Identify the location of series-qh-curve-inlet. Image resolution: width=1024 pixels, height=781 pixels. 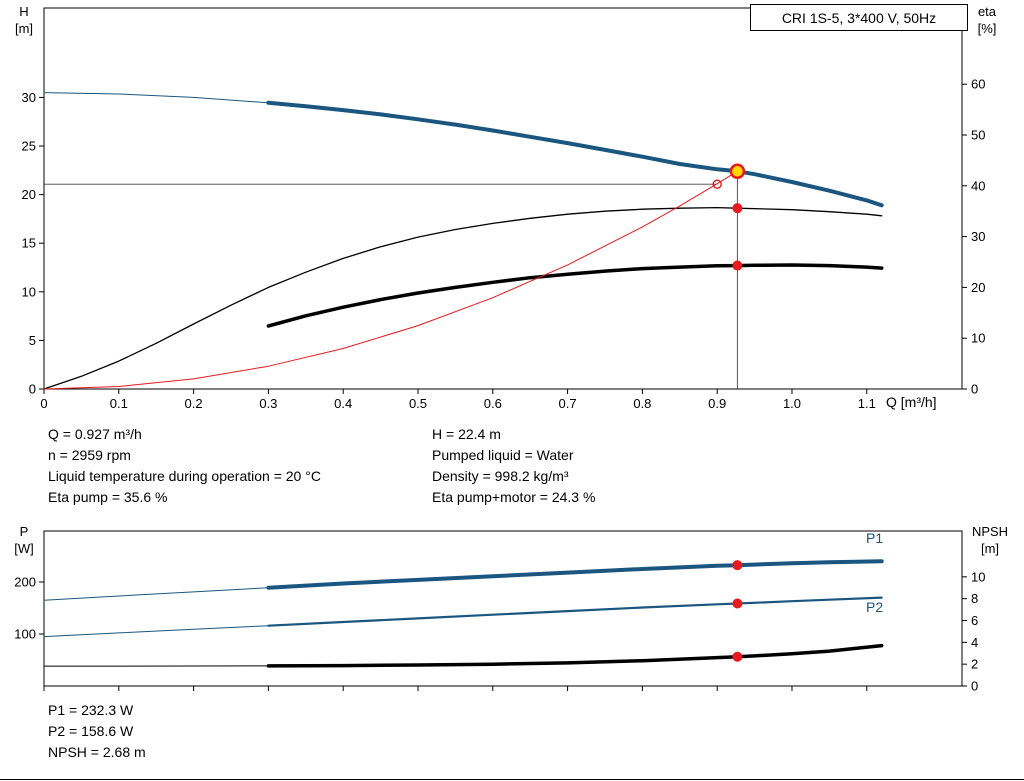
(156, 98).